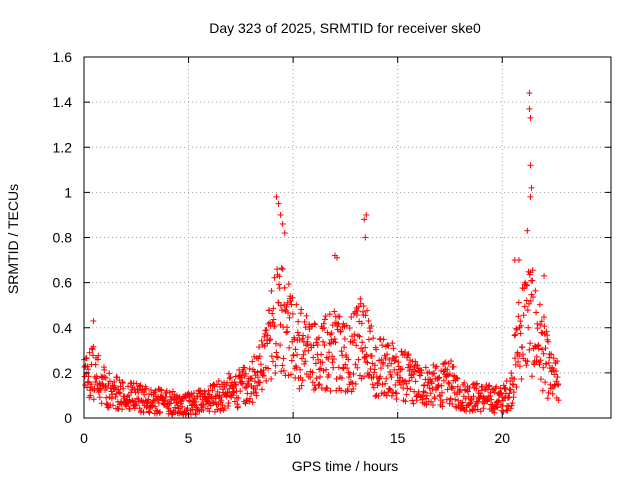 Image resolution: width=640 pixels, height=480 pixels. What do you see at coordinates (13, 239) in the screenshot?
I see `y-axis-label: SRMTID / TECUs` at bounding box center [13, 239].